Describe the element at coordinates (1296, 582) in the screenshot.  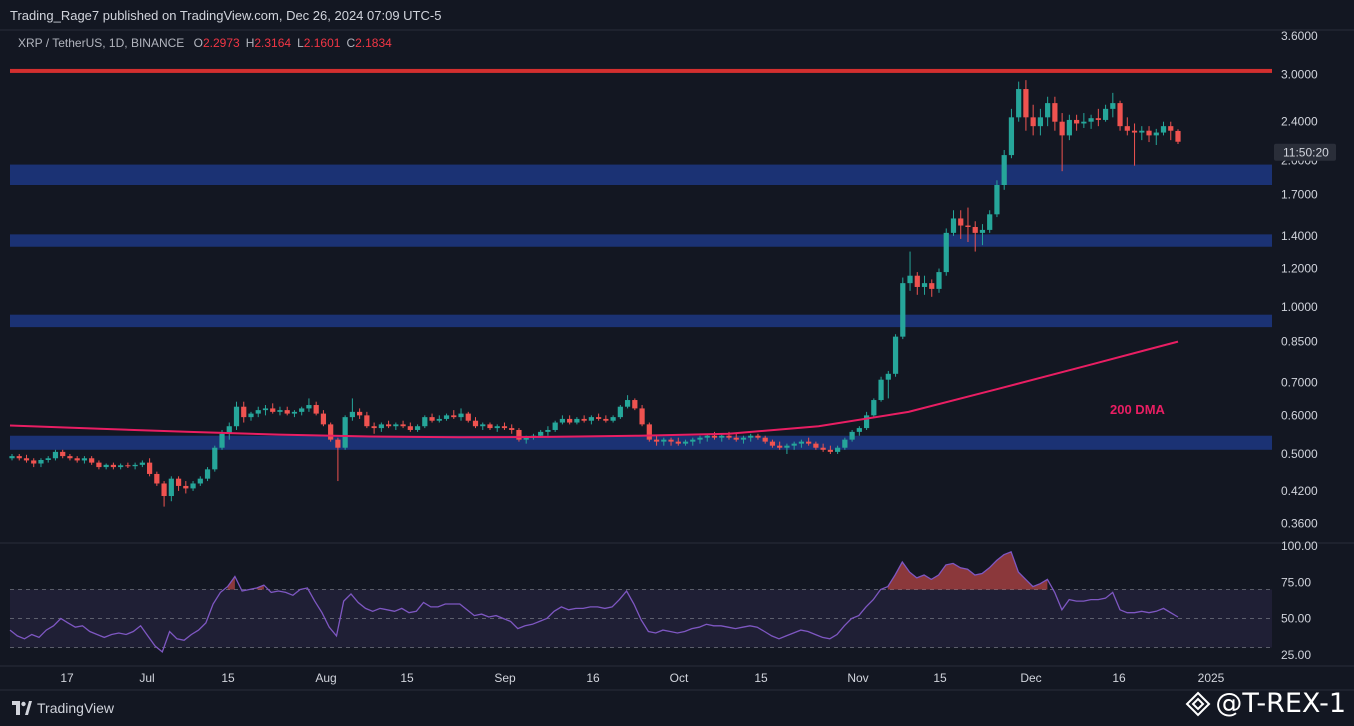
I see `rsi-tick-label: 75.00` at that location.